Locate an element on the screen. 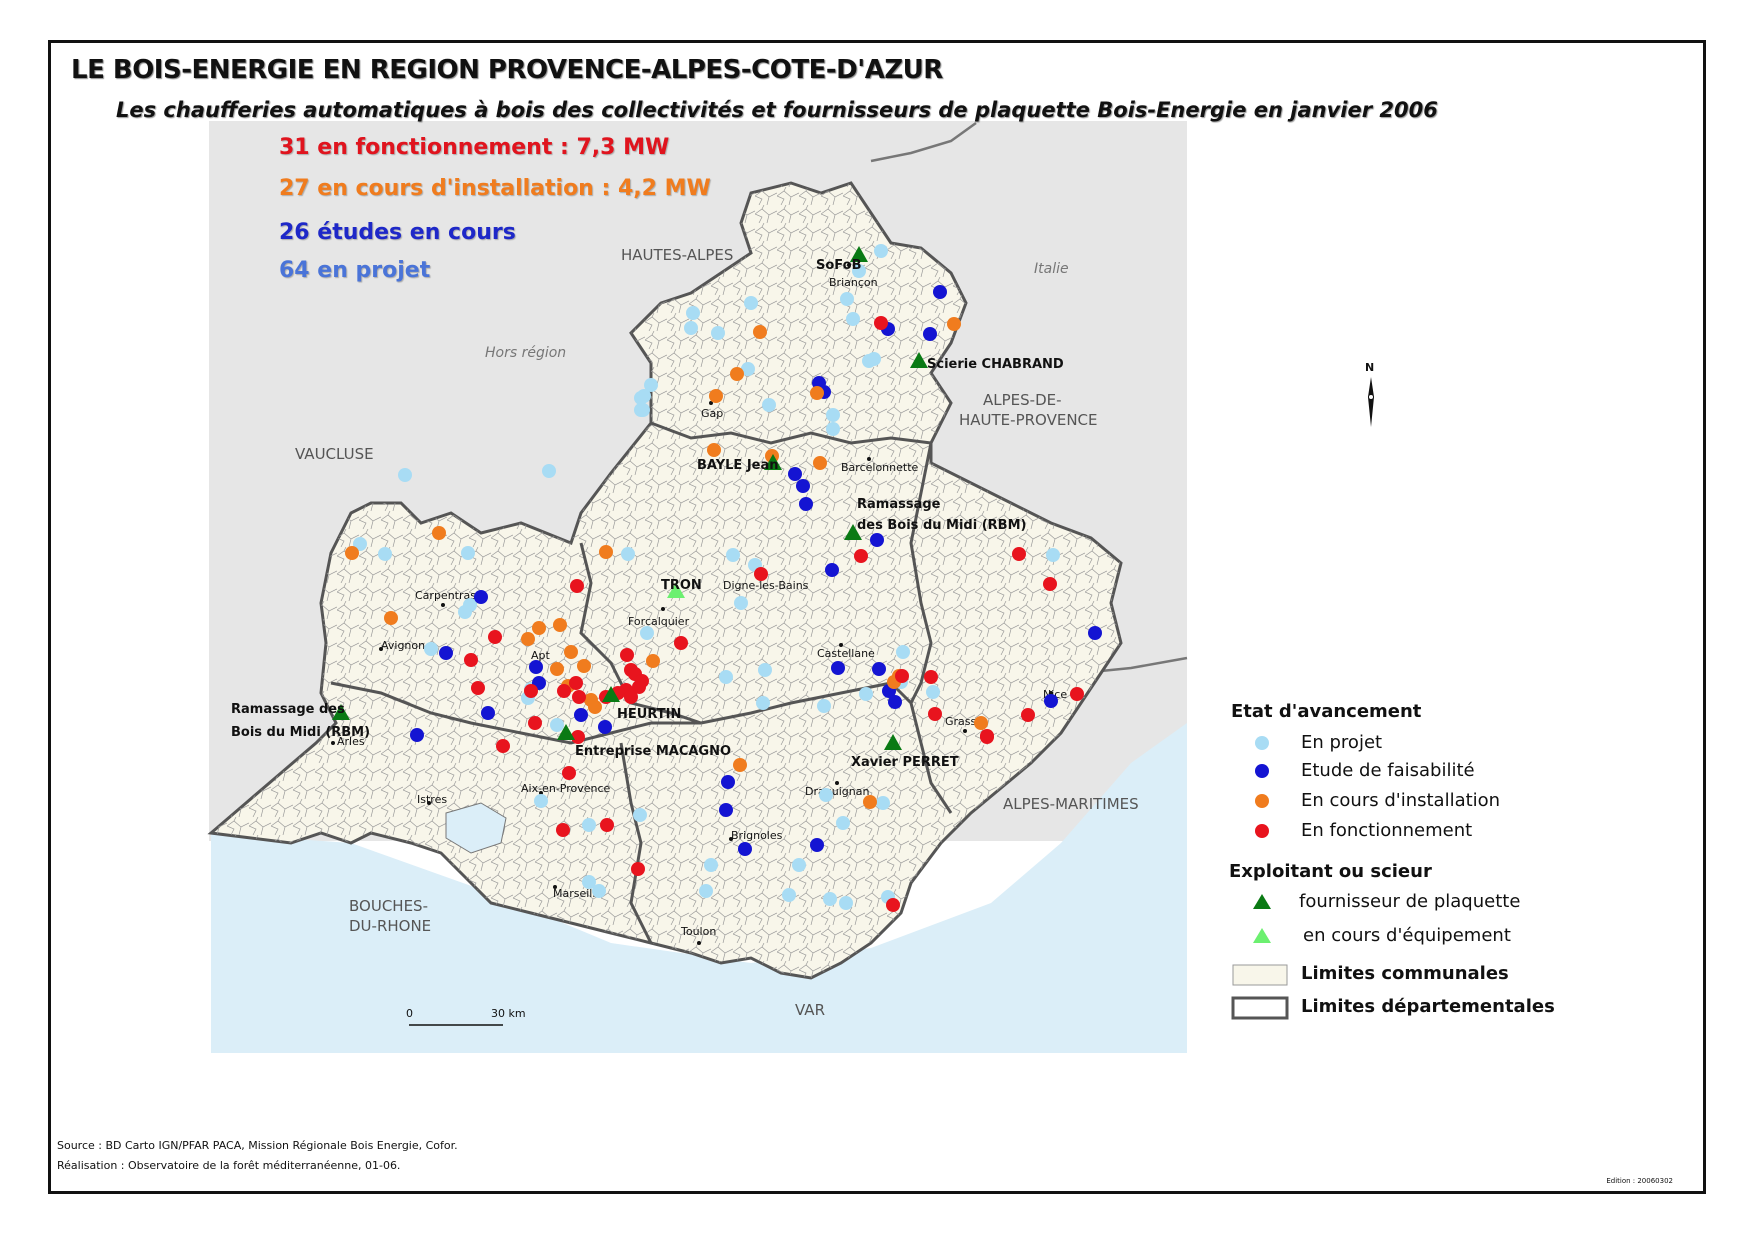 This screenshot has width=1753, height=1241. north-label: N is located at coordinates (1369, 367).